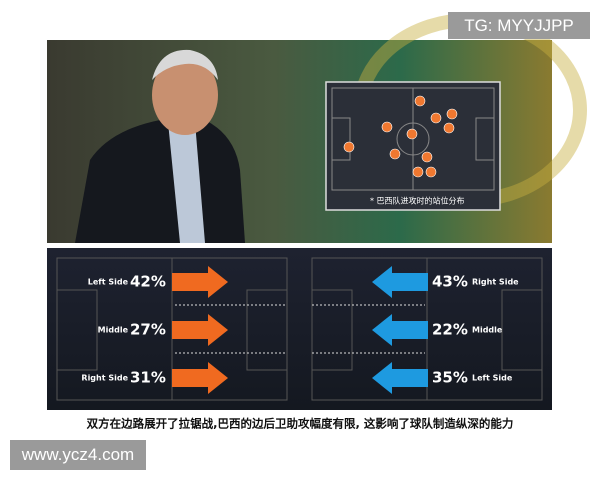 This screenshot has height=480, width=600. What do you see at coordinates (450, 378) in the screenshot?
I see `percent: 35%` at bounding box center [450, 378].